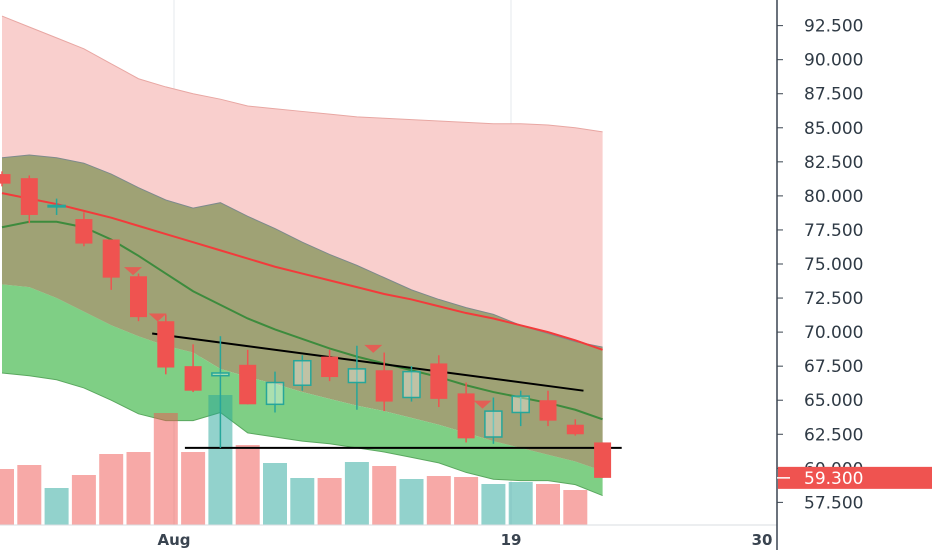 This screenshot has height=550, width=932. I want to click on y-tick-label: 65.000, so click(833, 401).